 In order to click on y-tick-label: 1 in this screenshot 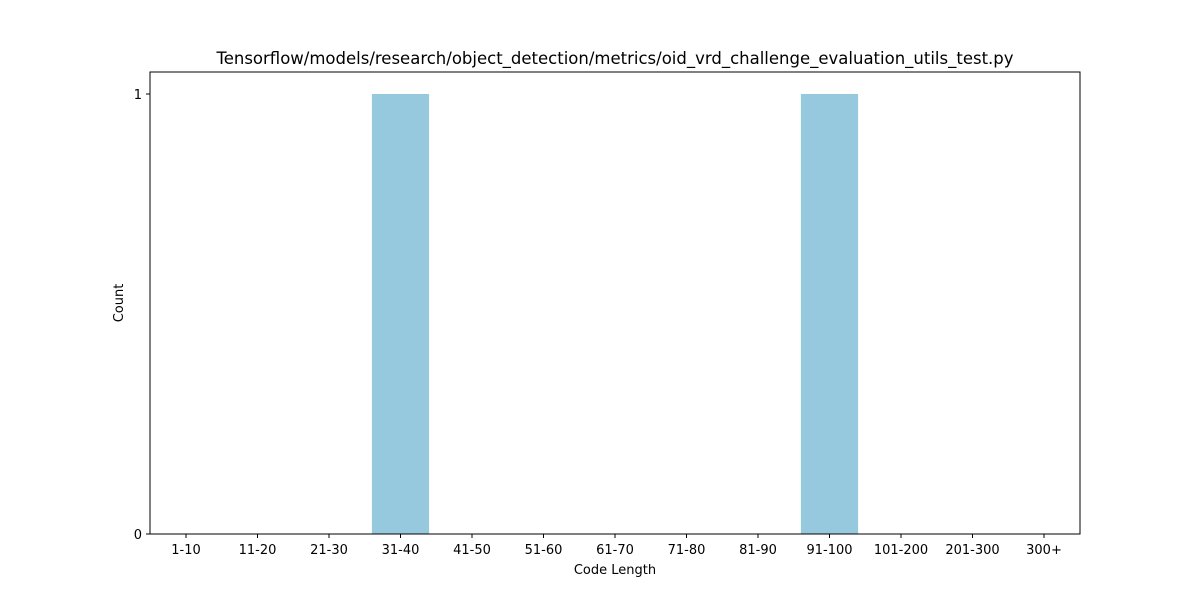, I will do `click(138, 95)`.